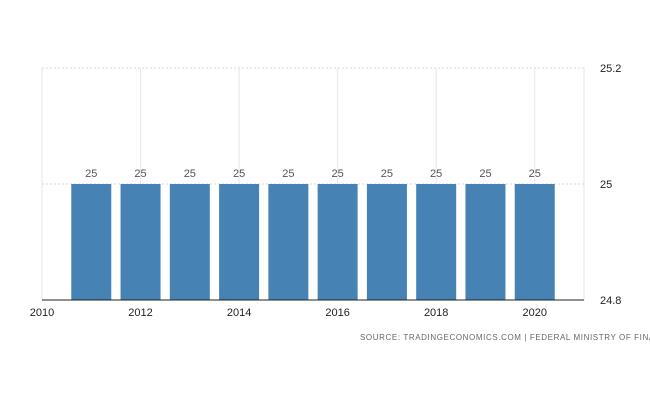 The width and height of the screenshot is (650, 400). What do you see at coordinates (239, 313) in the screenshot?
I see `x-tick-label: 2014` at bounding box center [239, 313].